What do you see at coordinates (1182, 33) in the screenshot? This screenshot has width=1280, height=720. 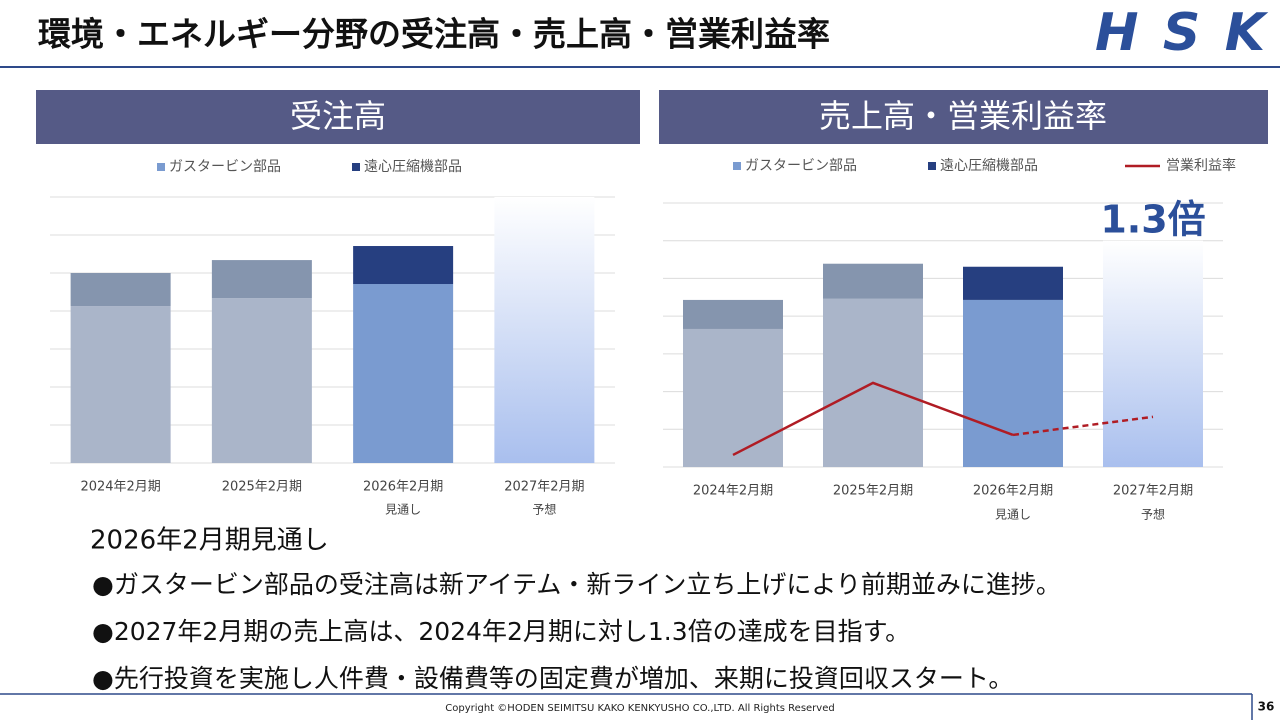 I see `logo: HSK` at bounding box center [1182, 33].